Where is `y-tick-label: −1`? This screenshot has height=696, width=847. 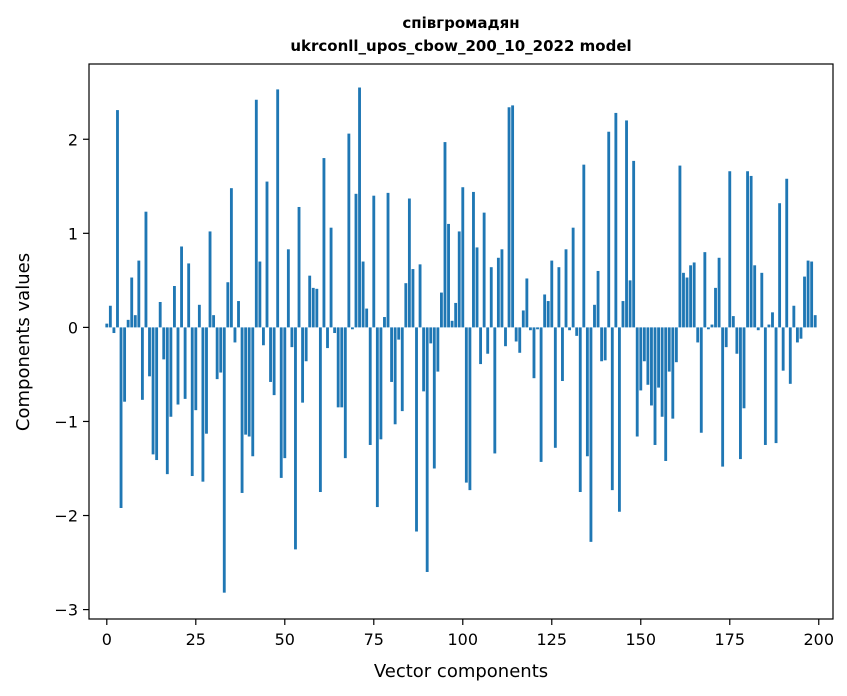 y-tick-label: −1 is located at coordinates (66, 421).